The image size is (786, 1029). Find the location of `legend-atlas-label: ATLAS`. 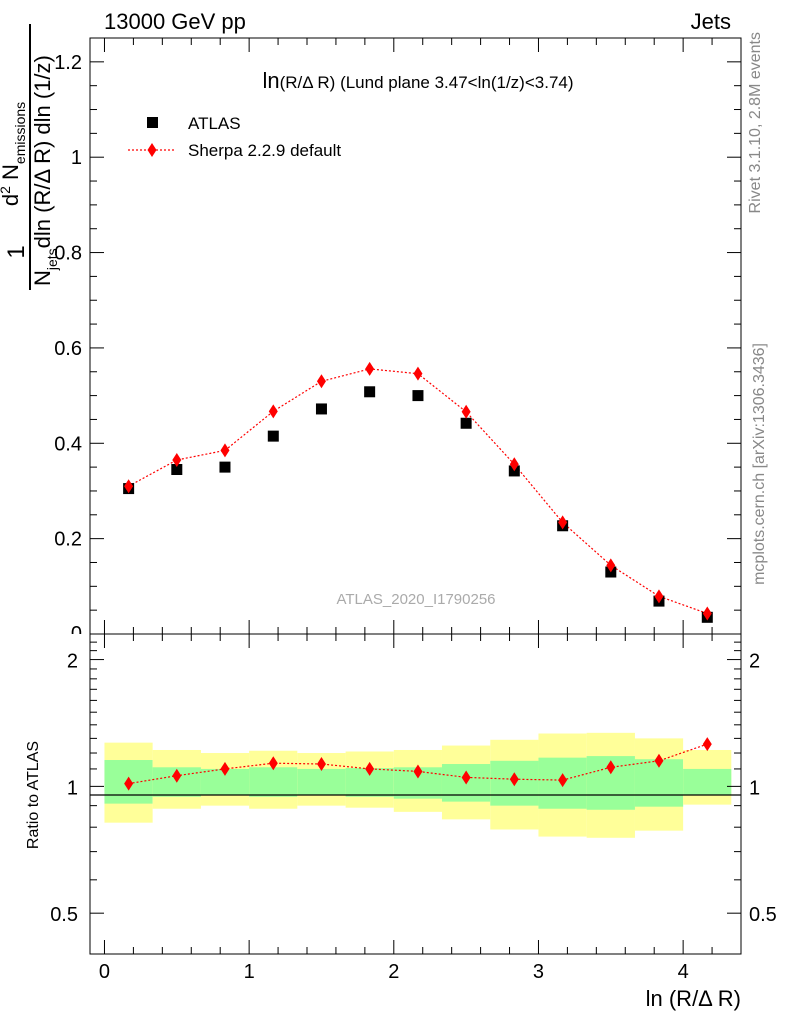

legend-atlas-label: ATLAS is located at coordinates (214, 123).